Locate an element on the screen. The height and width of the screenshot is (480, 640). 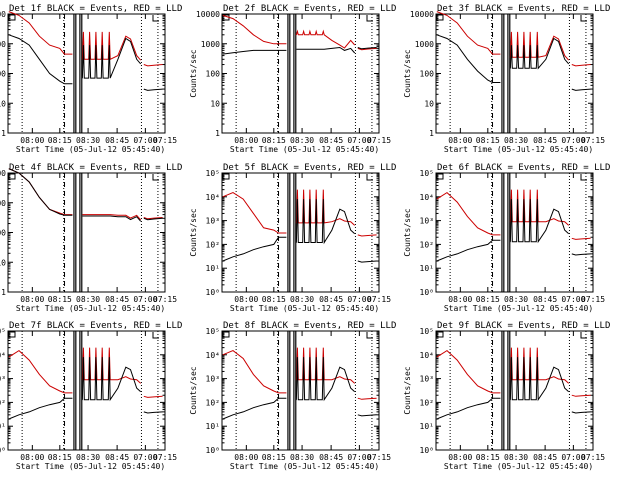
panel-title: Det 6f BLACK = Events, RED = LLD is located at coordinates (523, 168).